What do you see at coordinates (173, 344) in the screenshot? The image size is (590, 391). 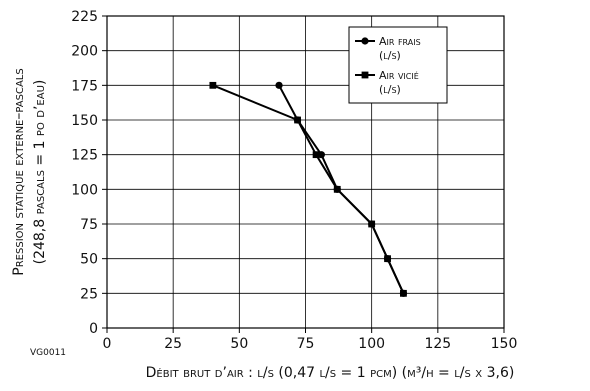 I see `x-tick-label: 25` at bounding box center [173, 344].